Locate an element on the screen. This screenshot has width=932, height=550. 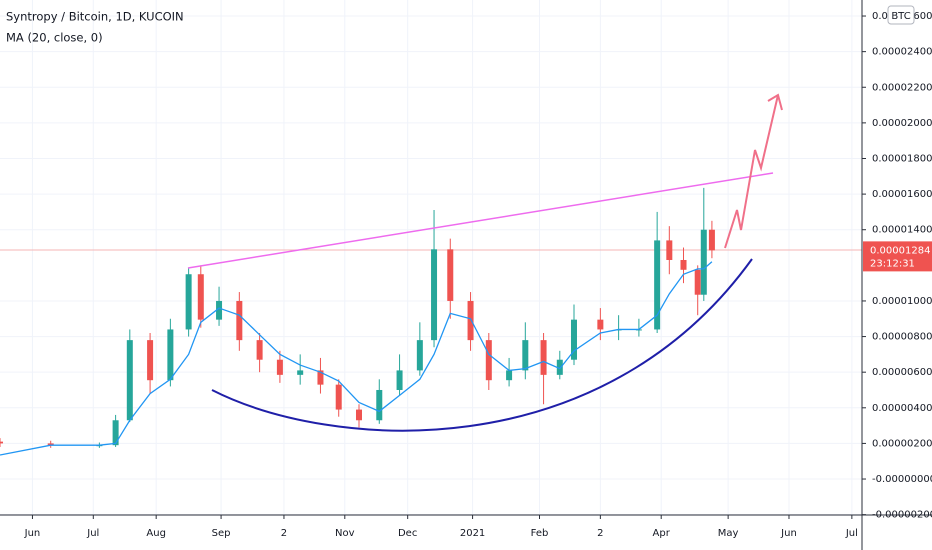
y-tick-label: 0.00000800 is located at coordinates (902, 337).